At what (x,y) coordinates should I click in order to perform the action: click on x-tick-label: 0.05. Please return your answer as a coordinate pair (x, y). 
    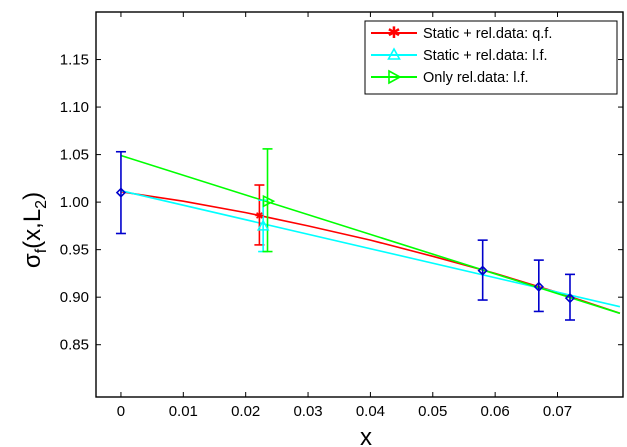
    Looking at the image, I should click on (432, 411).